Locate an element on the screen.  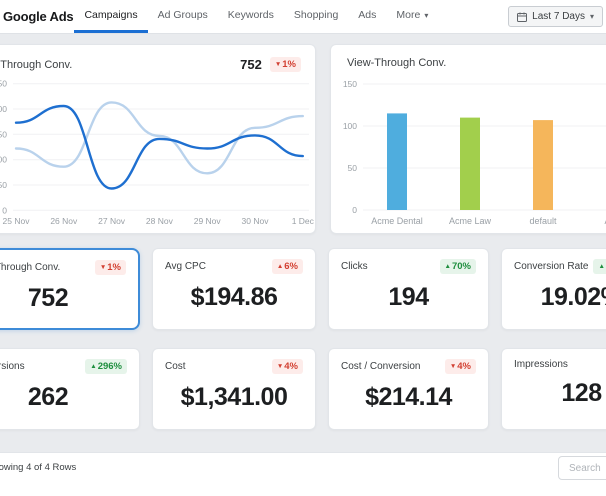
bar-chart: 0 50 100 150 Acme Dental Acme Law default Acme is located at coordinates (474, 152).